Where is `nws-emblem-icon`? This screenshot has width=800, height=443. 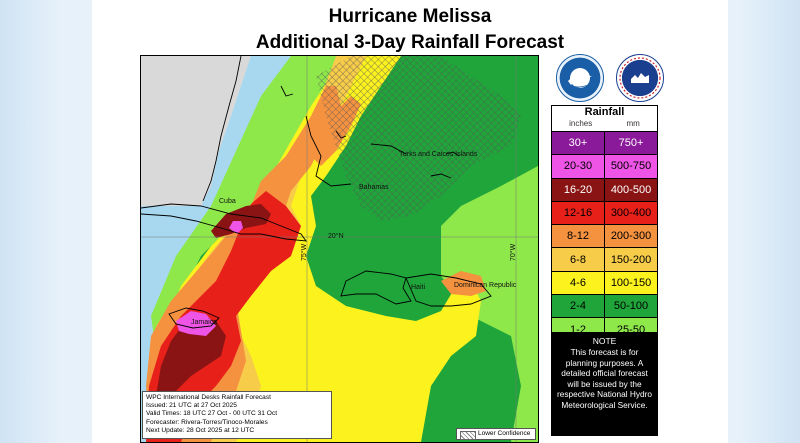 nws-emblem-icon is located at coordinates (640, 78).